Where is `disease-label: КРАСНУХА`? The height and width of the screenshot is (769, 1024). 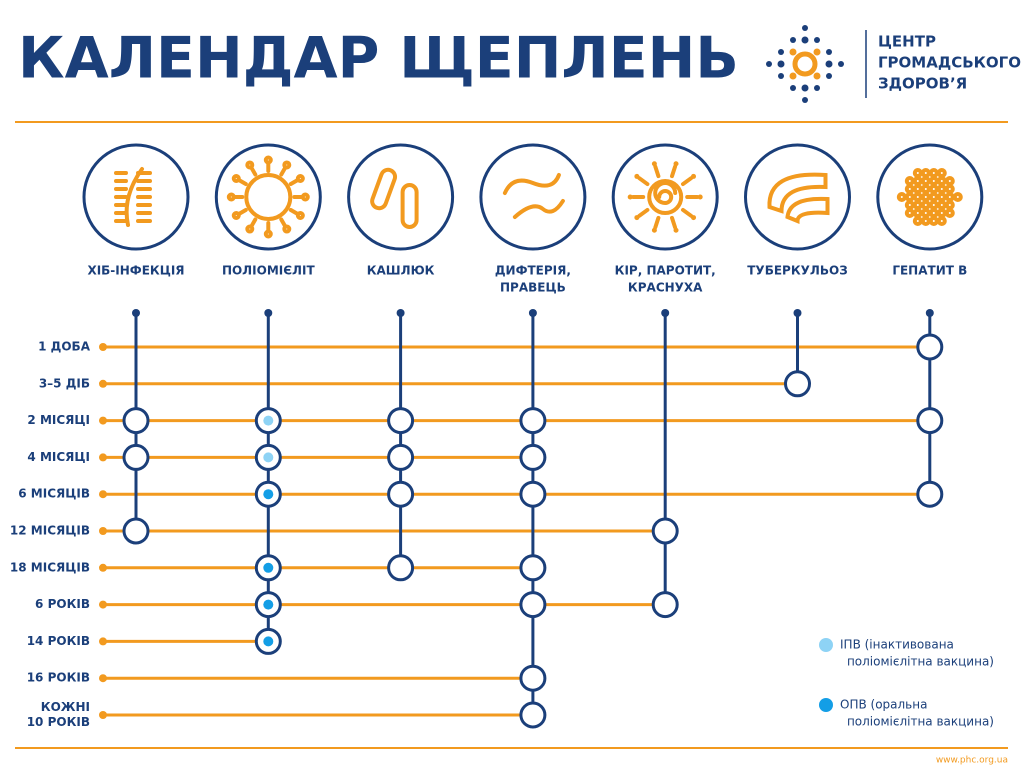 disease-label: КРАСНУХА is located at coordinates (665, 288).